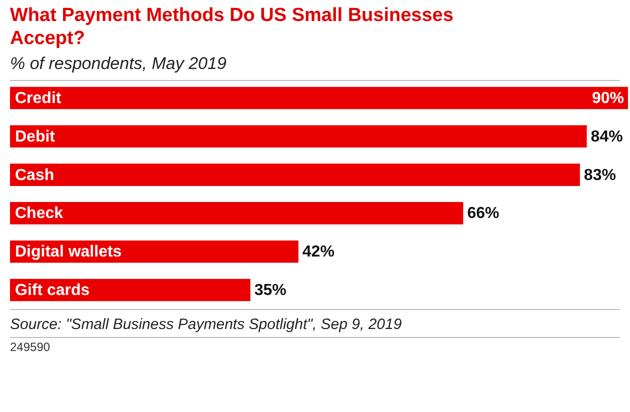 Image resolution: width=630 pixels, height=412 pixels. Describe the element at coordinates (206, 325) in the screenshot. I see `source-note: Source: "Small Business Payments Spotlight", Sep 9, 2019` at that location.